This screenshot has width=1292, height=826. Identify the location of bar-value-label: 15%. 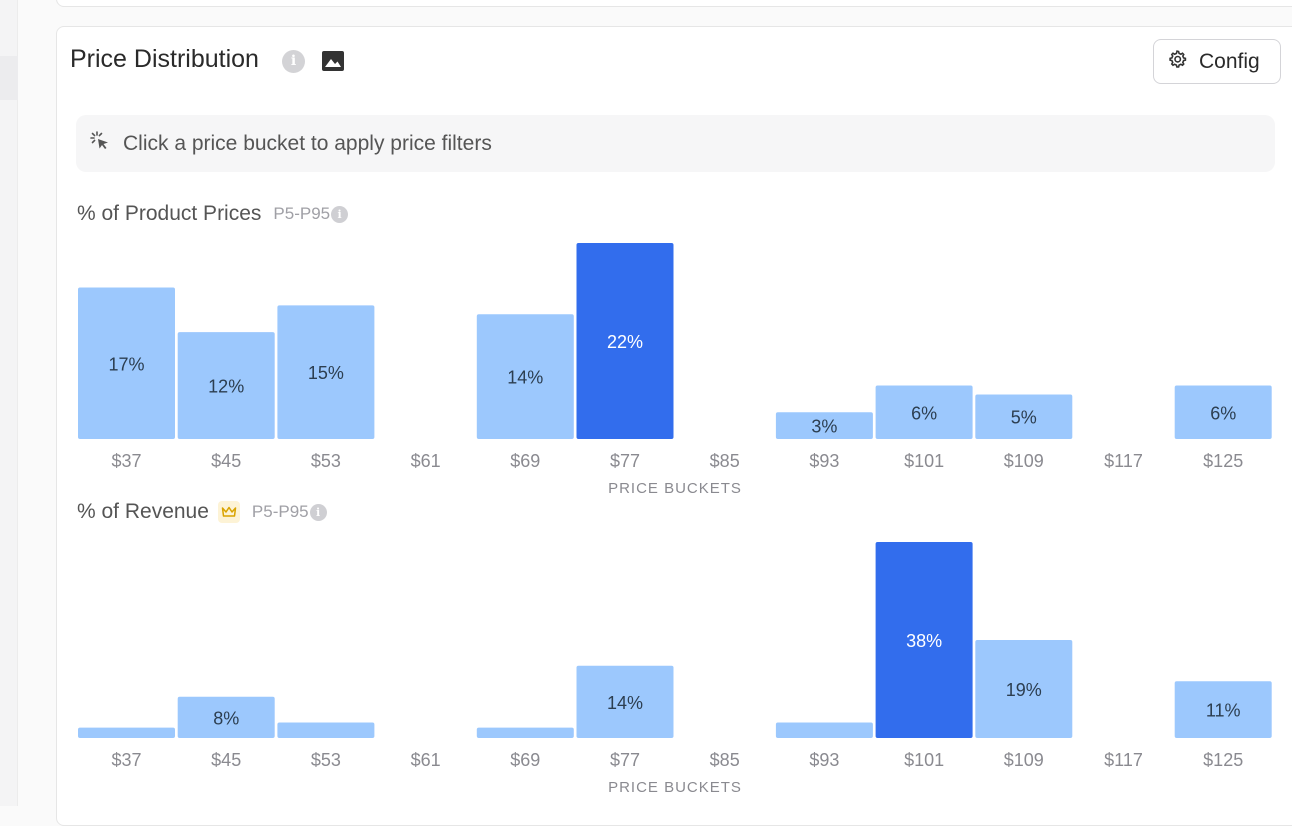
(326, 373).